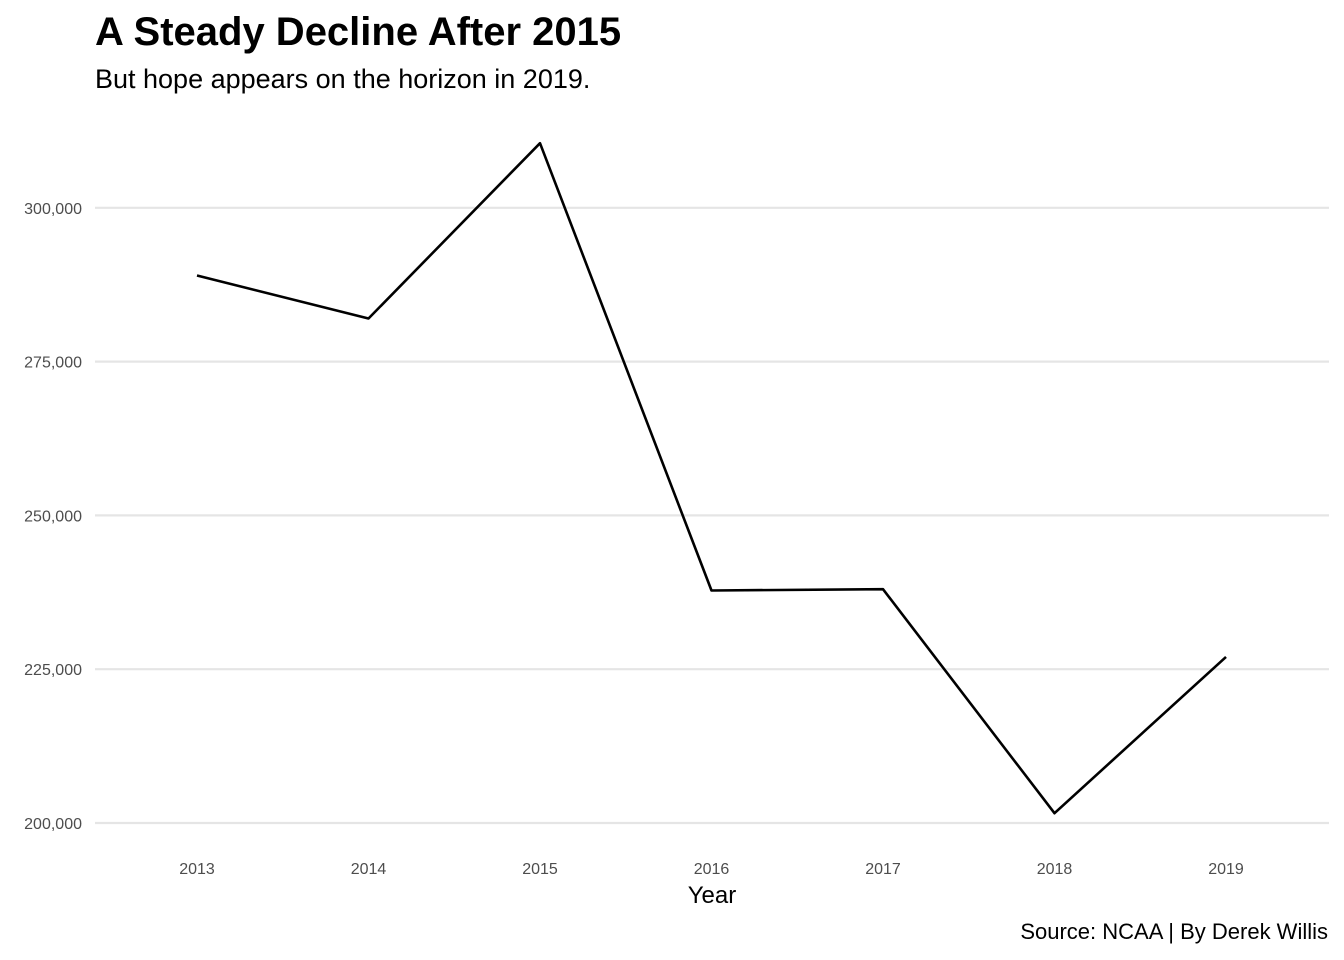  I want to click on x-tick-label: 2019, so click(1226, 869).